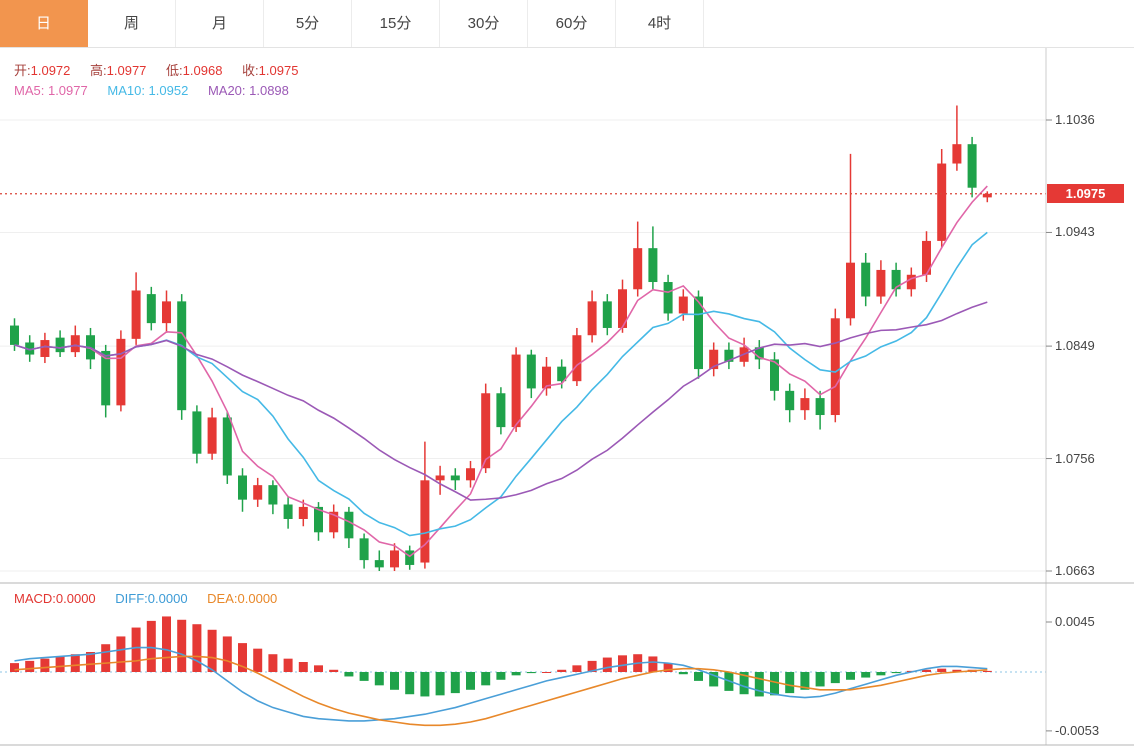 This screenshot has width=1134, height=750. What do you see at coordinates (1075, 458) in the screenshot?
I see `price-axis-label: 1.0756` at bounding box center [1075, 458].